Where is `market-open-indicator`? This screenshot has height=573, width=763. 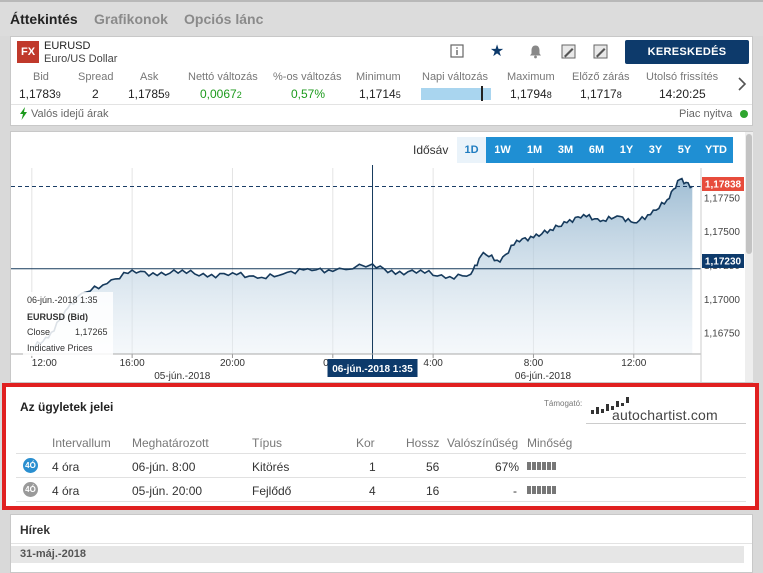
market-open-indicator is located at coordinates (744, 114).